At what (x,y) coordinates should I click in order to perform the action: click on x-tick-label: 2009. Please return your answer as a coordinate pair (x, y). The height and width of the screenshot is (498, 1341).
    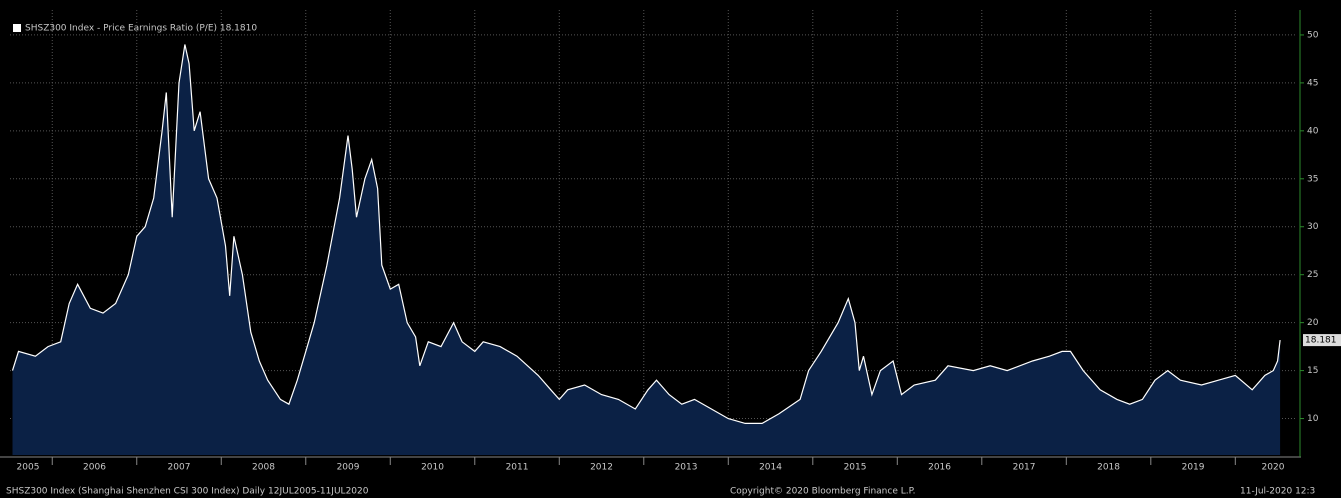
    Looking at the image, I should click on (348, 468).